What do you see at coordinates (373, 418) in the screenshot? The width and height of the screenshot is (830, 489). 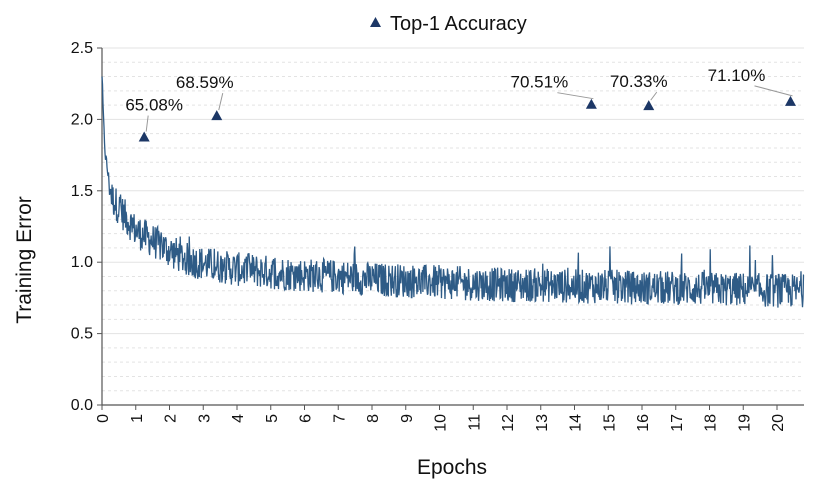 I see `x-tick-label: 8` at bounding box center [373, 418].